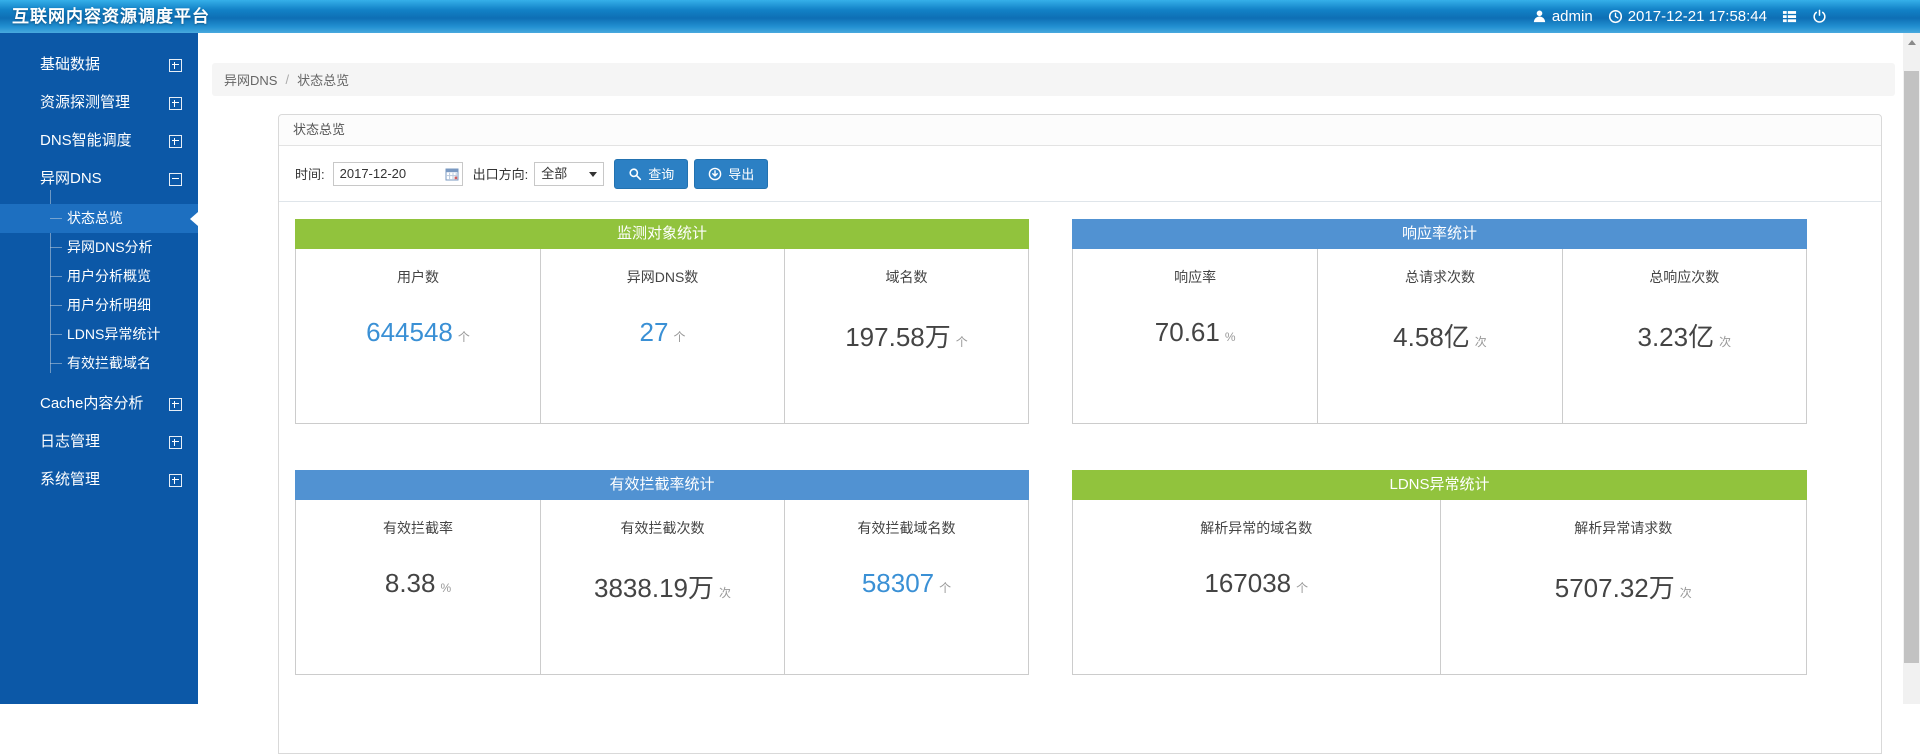 Image resolution: width=1920 pixels, height=754 pixels. Describe the element at coordinates (1562, 16) in the screenshot. I see `user-menu: admin` at that location.